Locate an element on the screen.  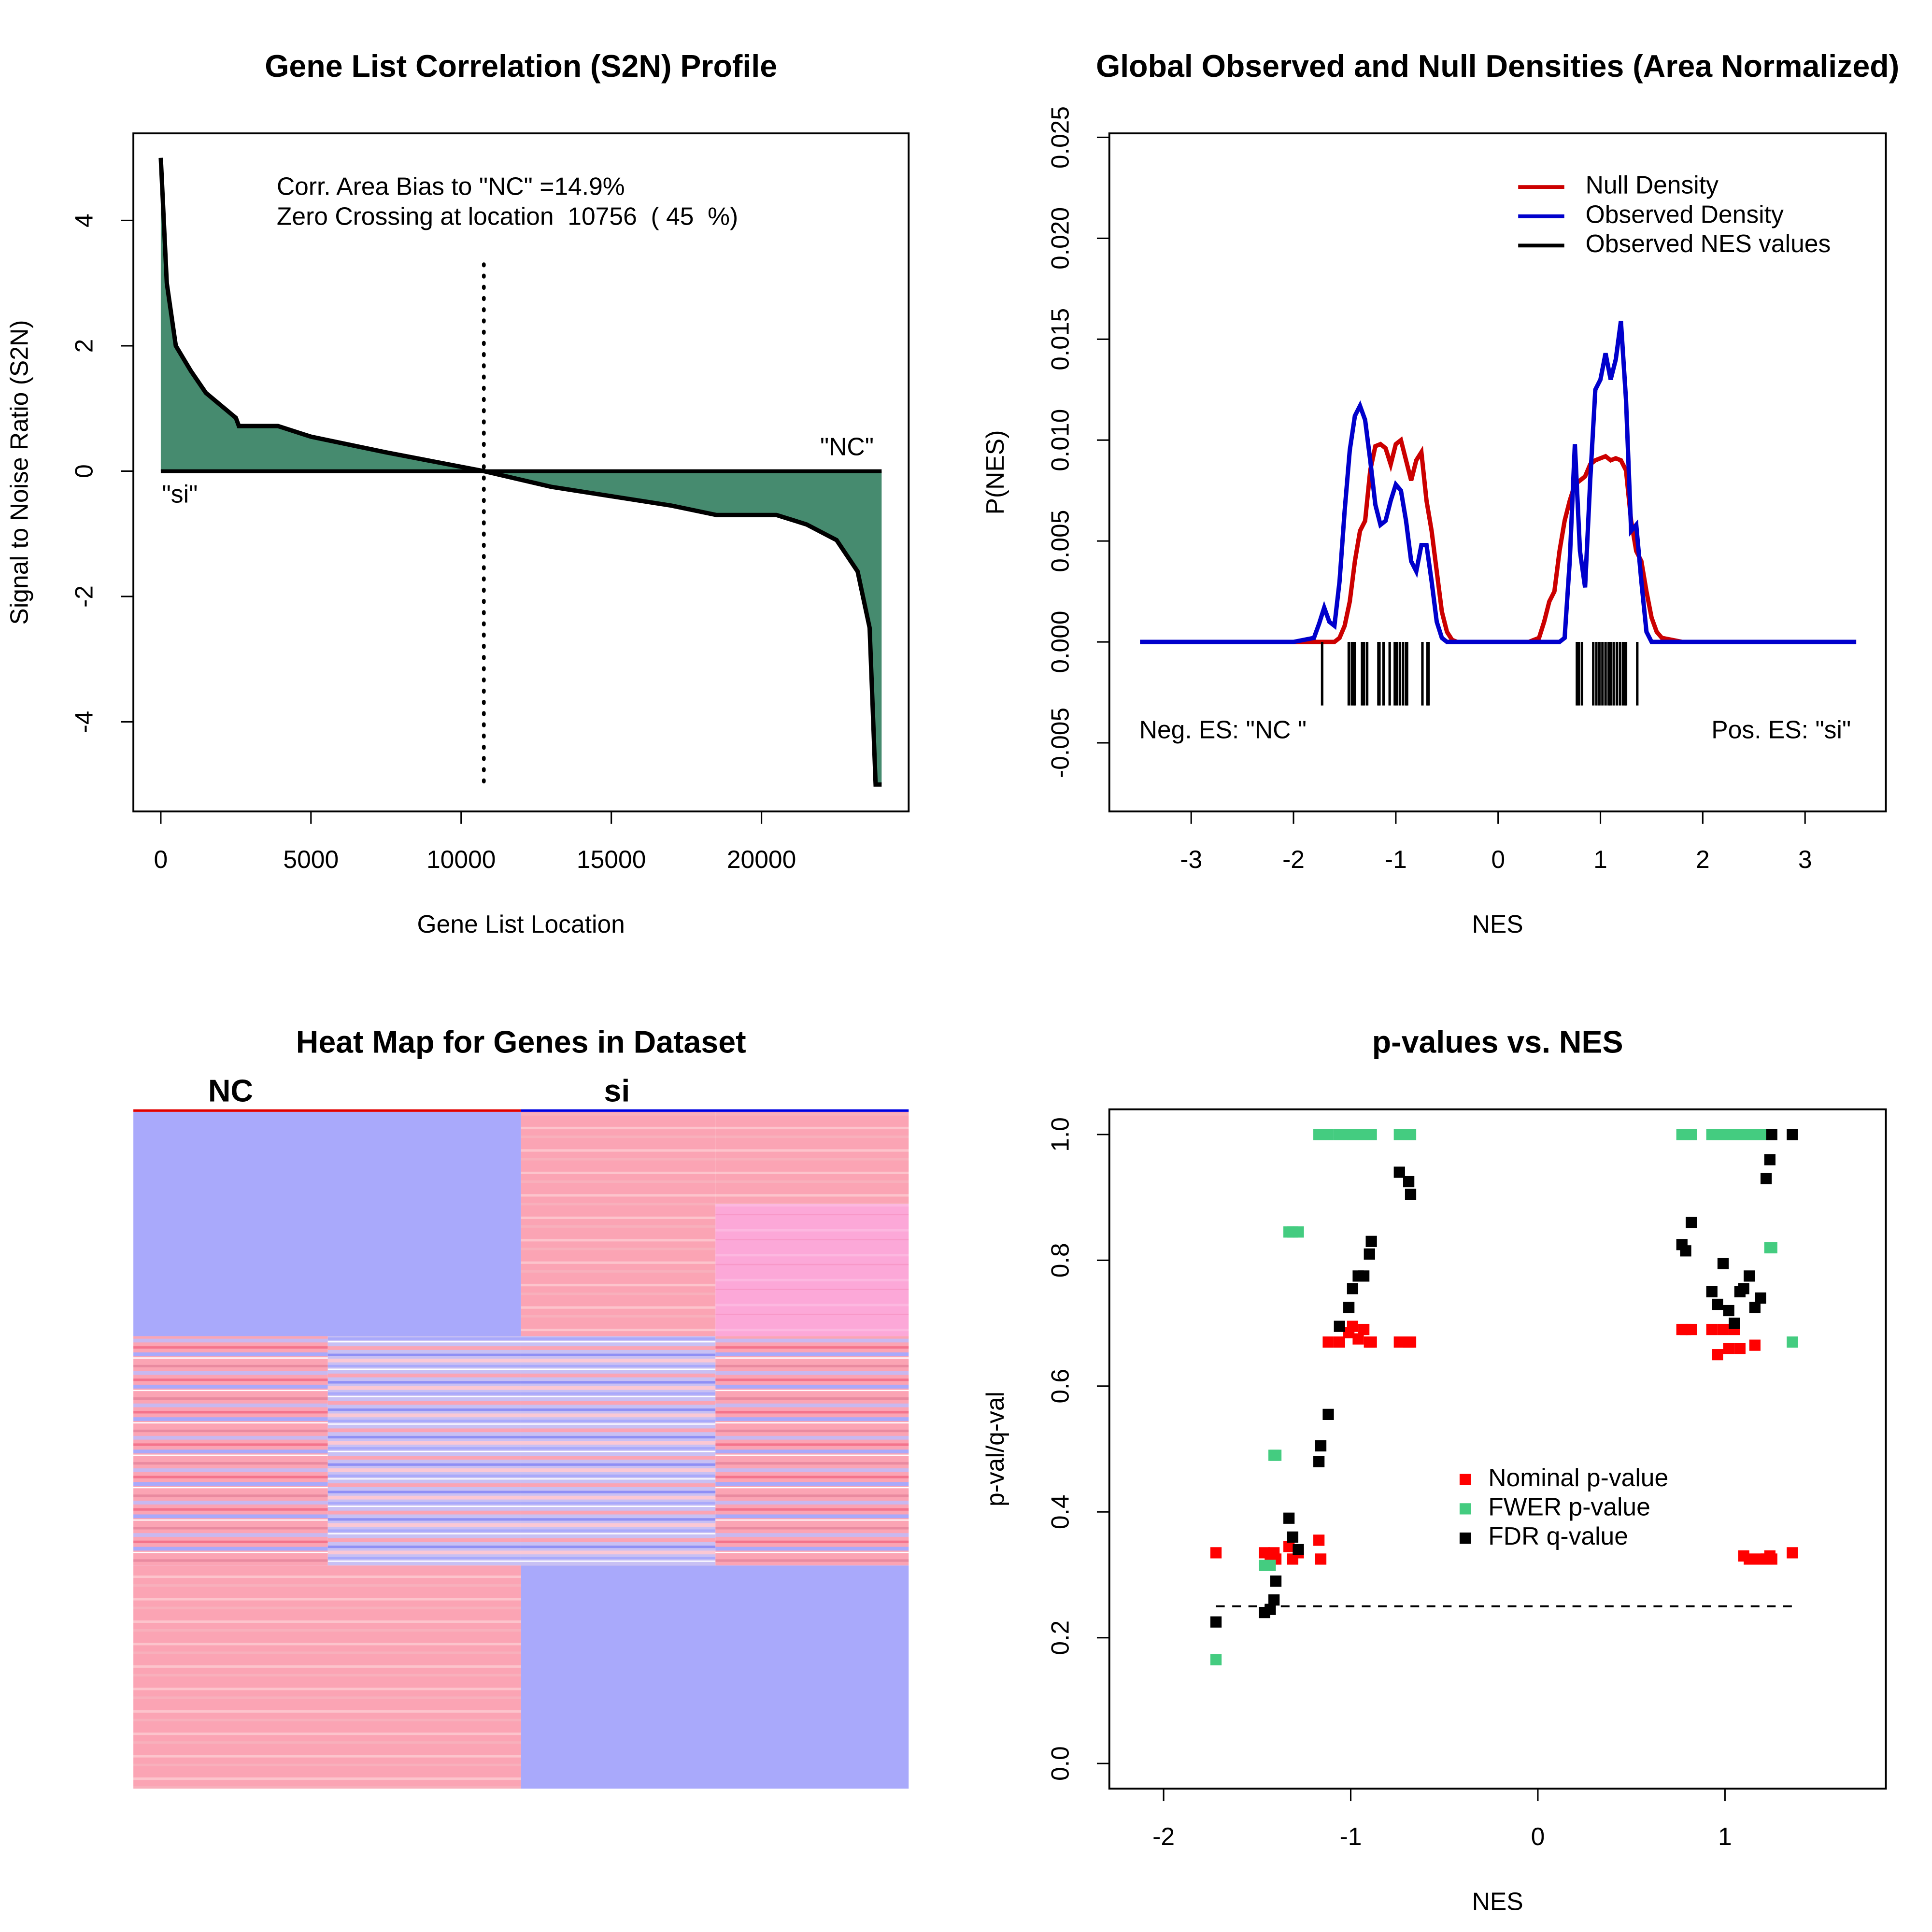
y-tick-label: 0.6 is located at coordinates (1060, 1386).